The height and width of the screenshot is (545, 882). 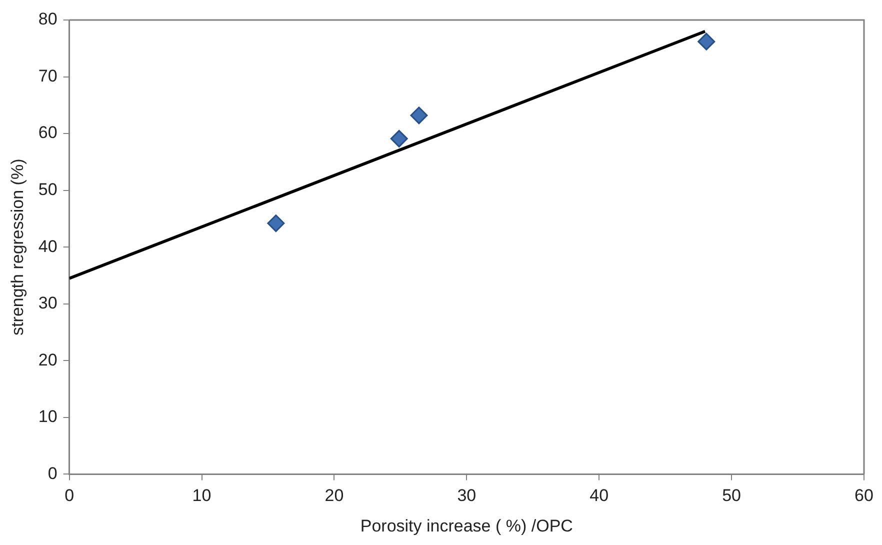 I want to click on x-tick-label: 10, so click(x=202, y=496).